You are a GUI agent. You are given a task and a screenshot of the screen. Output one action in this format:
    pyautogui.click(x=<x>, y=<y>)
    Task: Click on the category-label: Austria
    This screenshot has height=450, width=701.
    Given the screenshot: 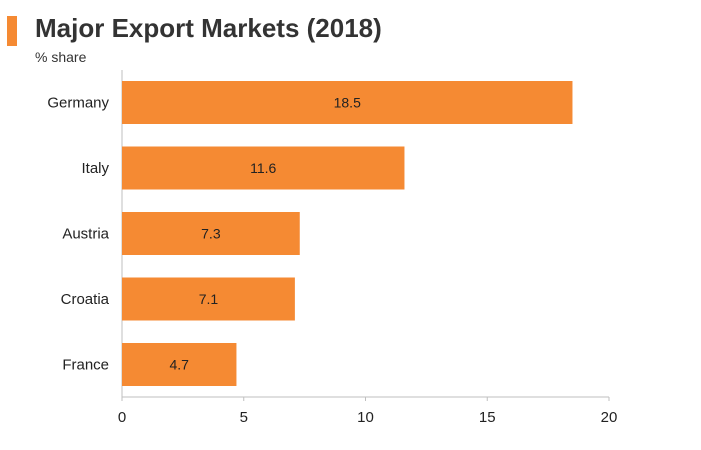 What is the action you would take?
    pyautogui.click(x=85, y=234)
    